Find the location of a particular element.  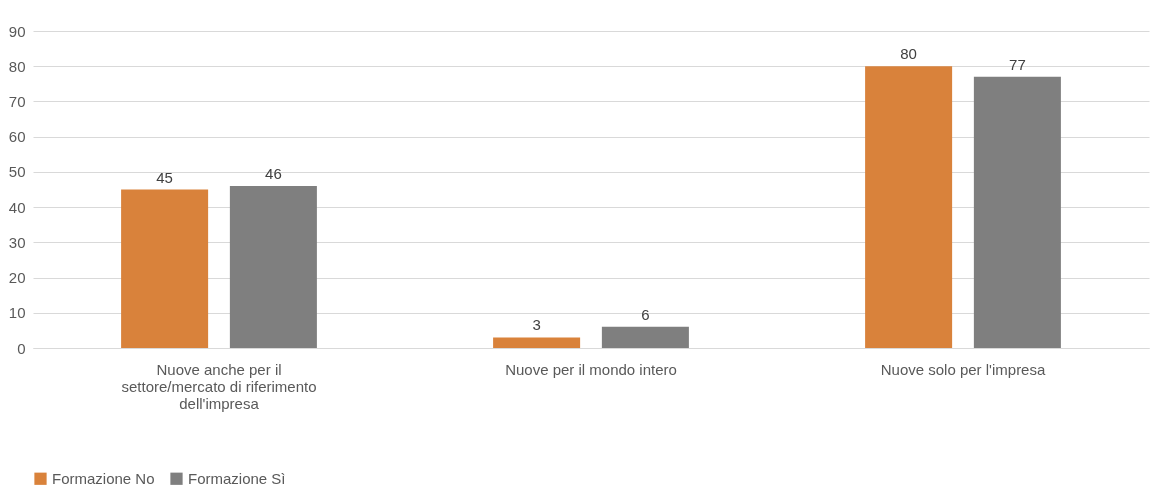

x-tick-label: Nuove solo per l'impresa is located at coordinates (963, 369).